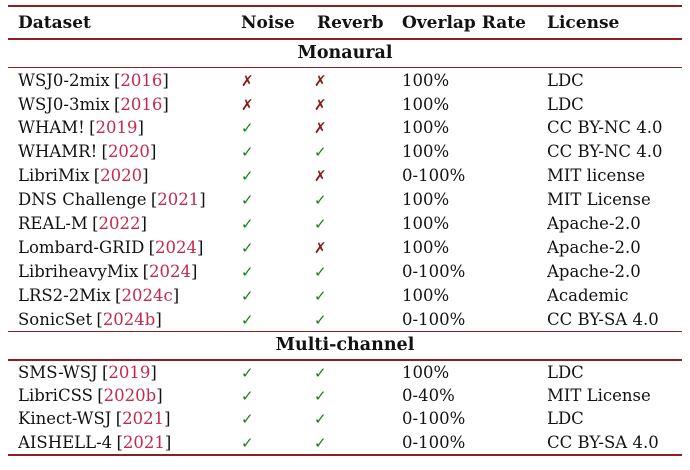 This screenshot has height=470, width=690. I want to click on col-header-dataset: Dataset, so click(54, 22).